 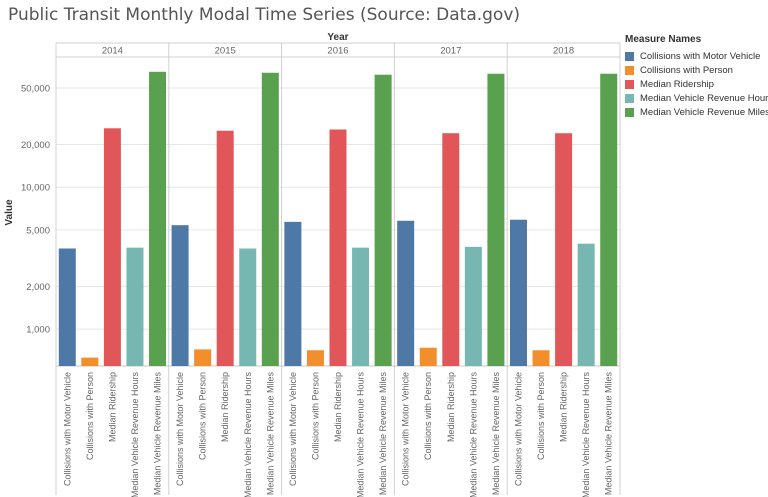 I want to click on legend-item: Median Vehicle Revenue Miles, so click(x=696, y=112).